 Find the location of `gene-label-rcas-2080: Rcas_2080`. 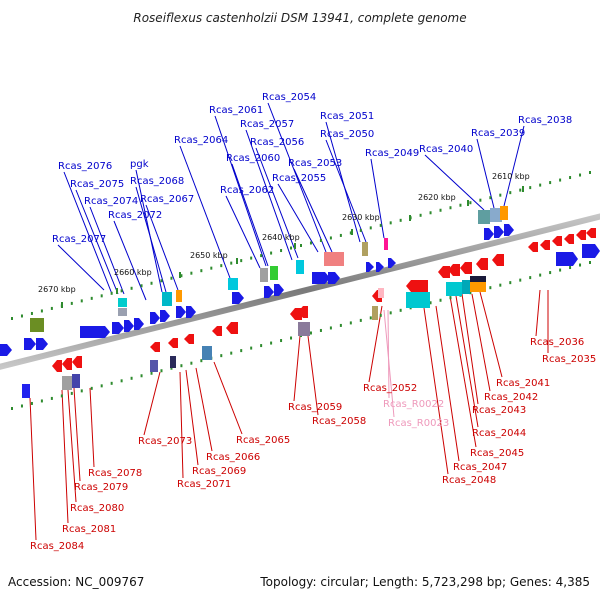

gene-label-rcas-2080: Rcas_2080 is located at coordinates (97, 508).